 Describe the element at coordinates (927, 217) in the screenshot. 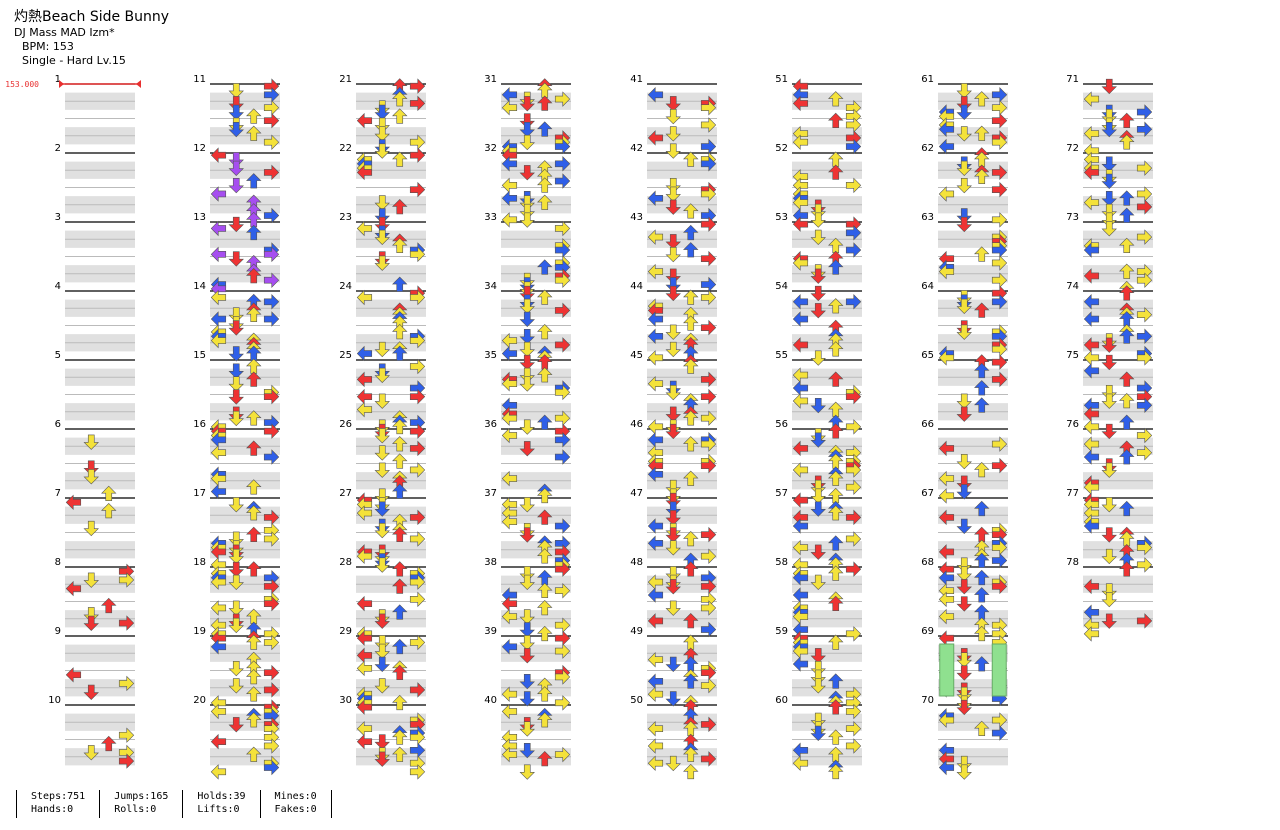

I see `measure-number: 63` at that location.